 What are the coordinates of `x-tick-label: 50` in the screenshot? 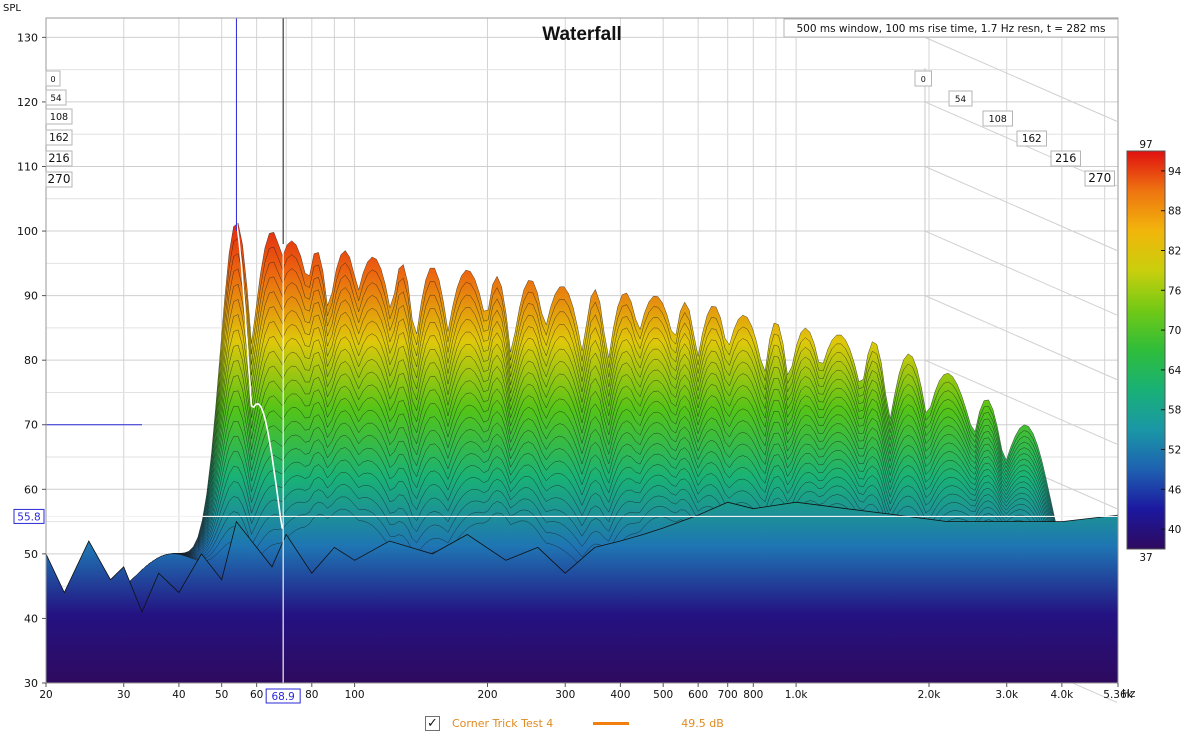 It's located at (221, 695).